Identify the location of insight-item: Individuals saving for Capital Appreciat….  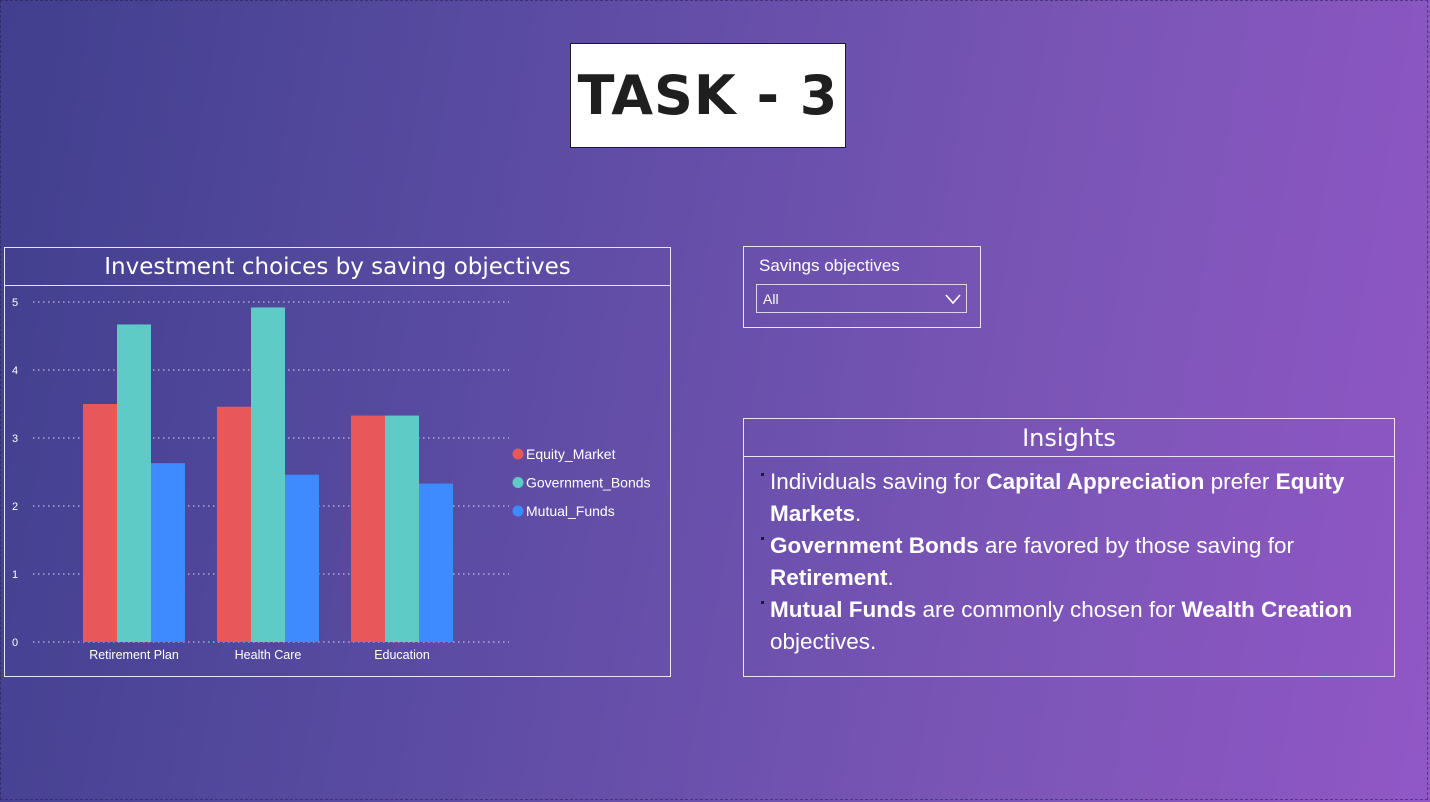
(1072, 498).